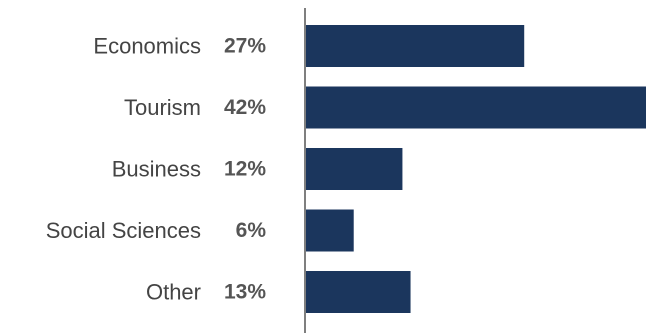 This screenshot has width=646, height=333. What do you see at coordinates (415, 46) in the screenshot?
I see `bar-economics` at bounding box center [415, 46].